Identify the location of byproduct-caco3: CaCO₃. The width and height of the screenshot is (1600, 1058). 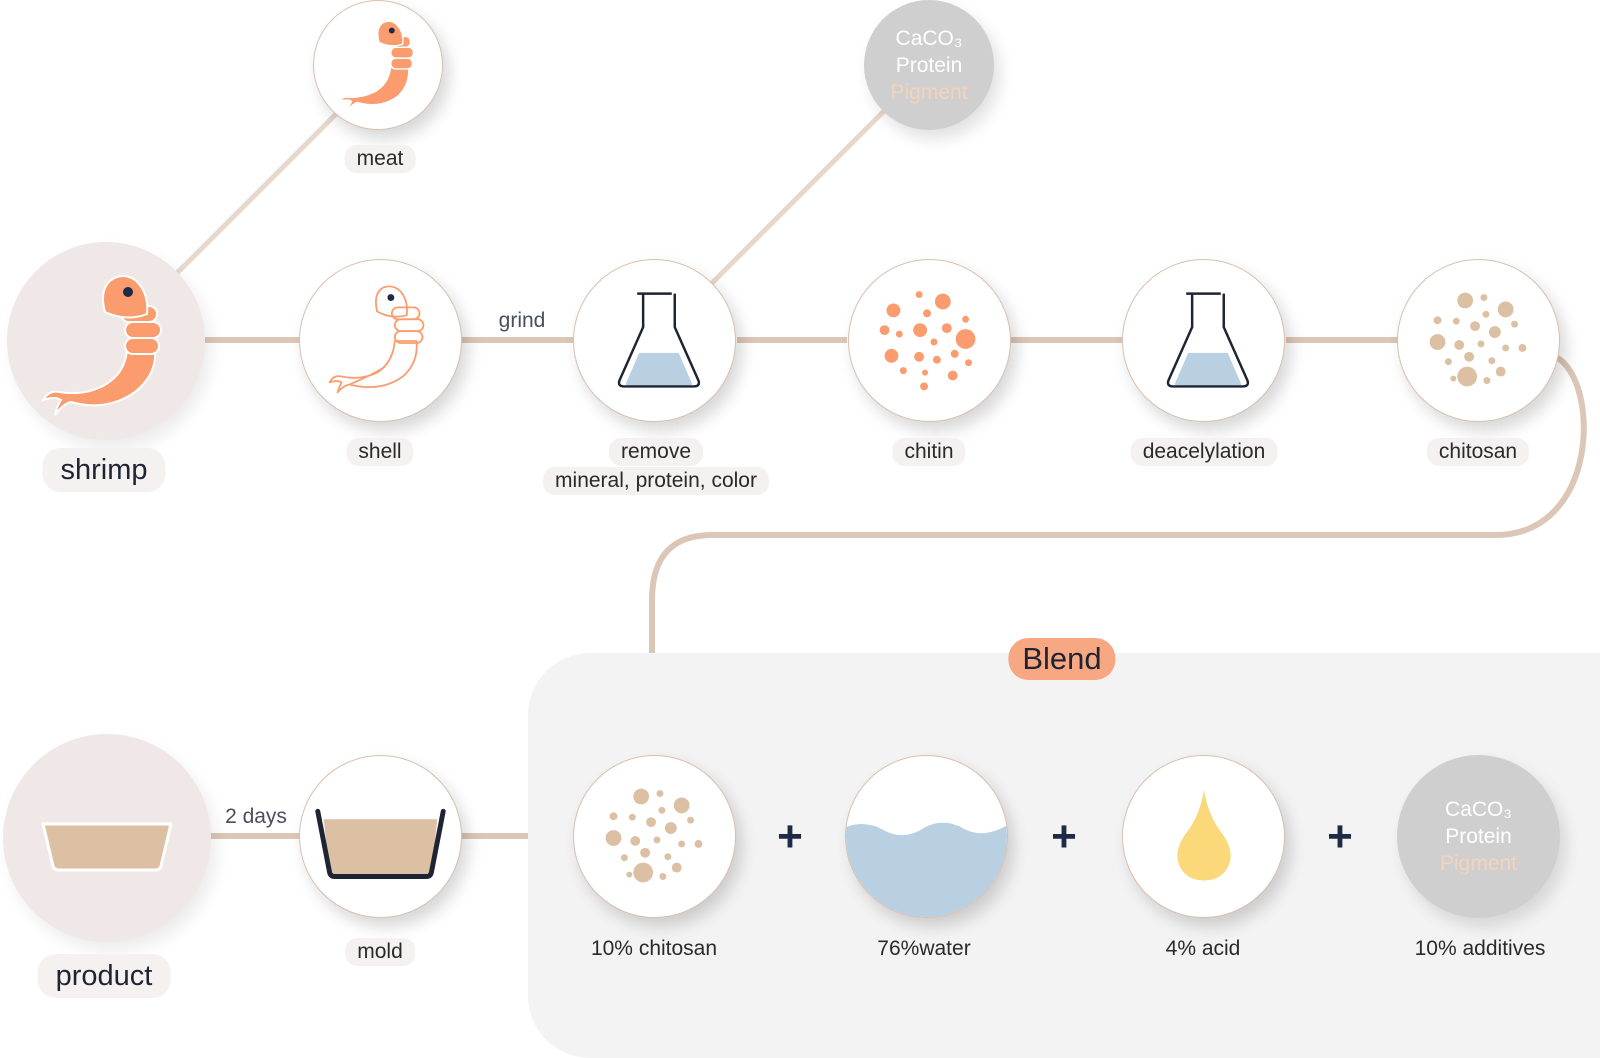
(929, 38).